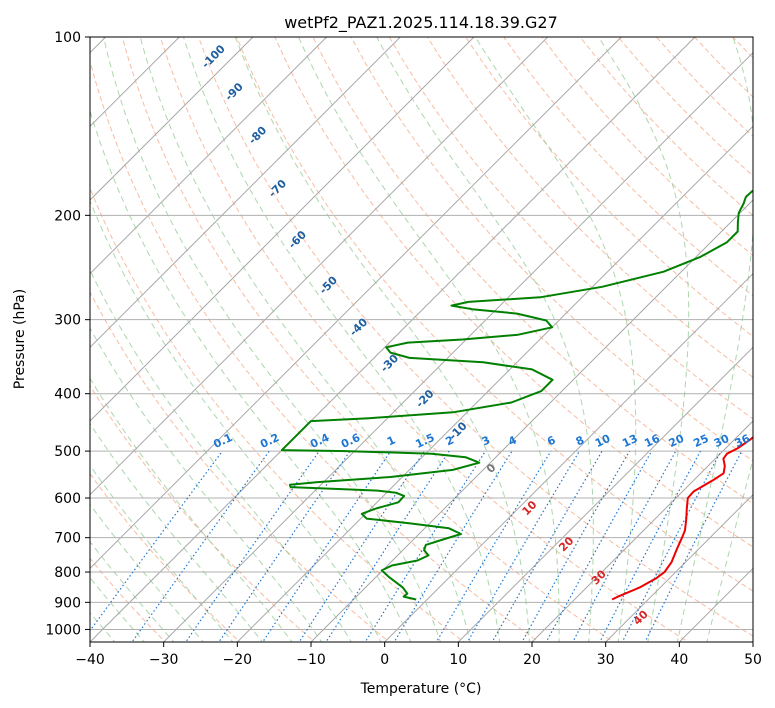 The image size is (775, 708). Describe the element at coordinates (67, 452) in the screenshot. I see `y-tick-label: 500` at that location.